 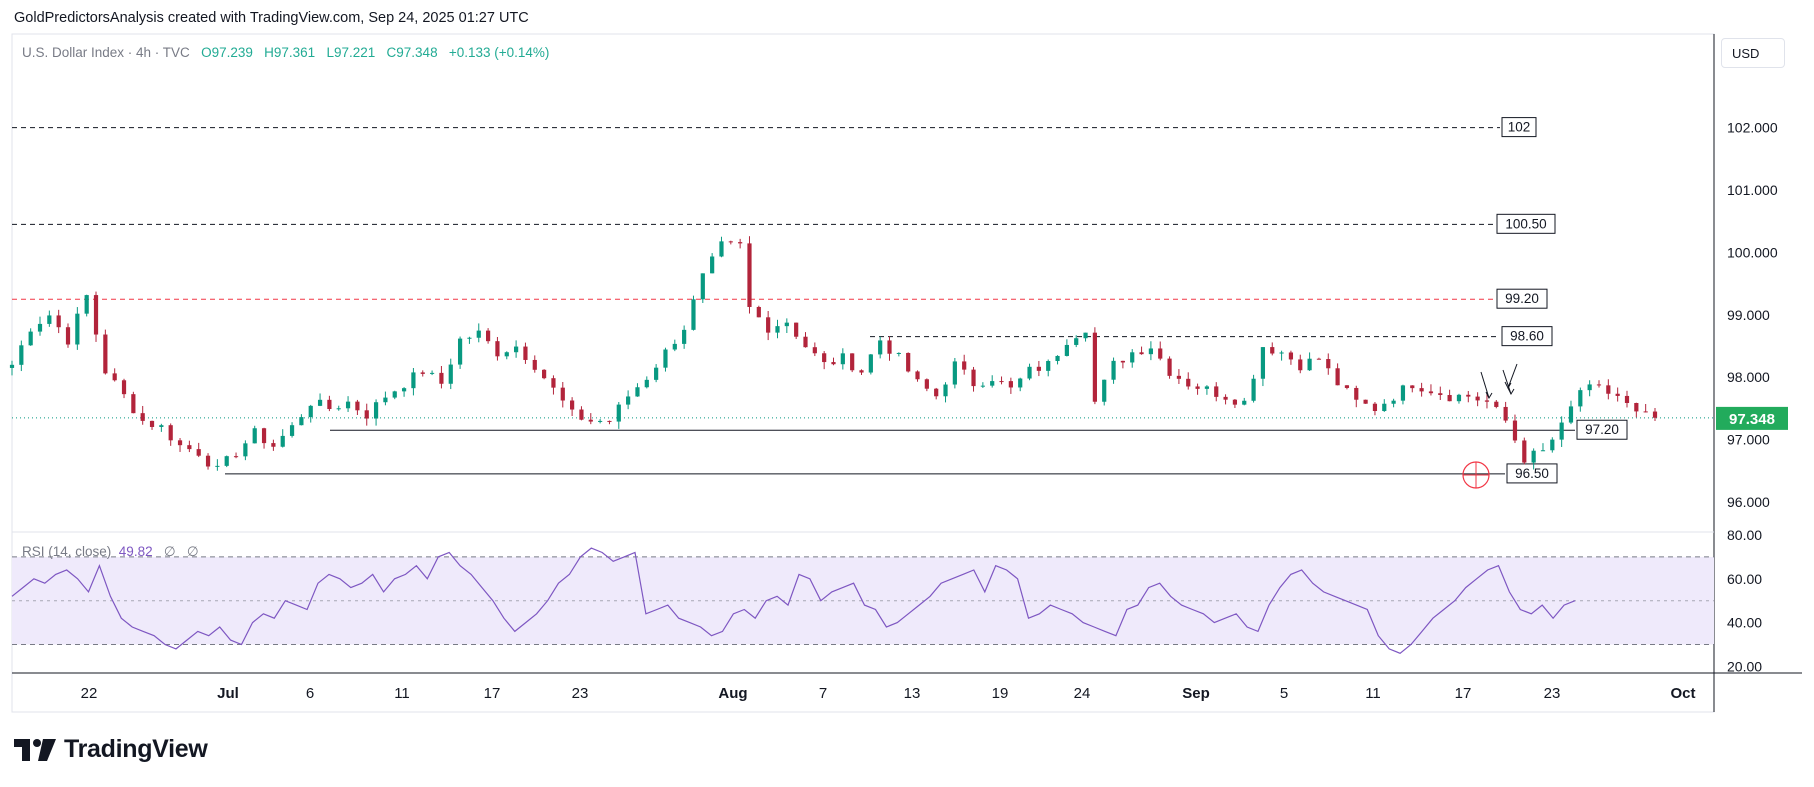 I want to click on time-tick-label: 23, so click(x=1552, y=693).